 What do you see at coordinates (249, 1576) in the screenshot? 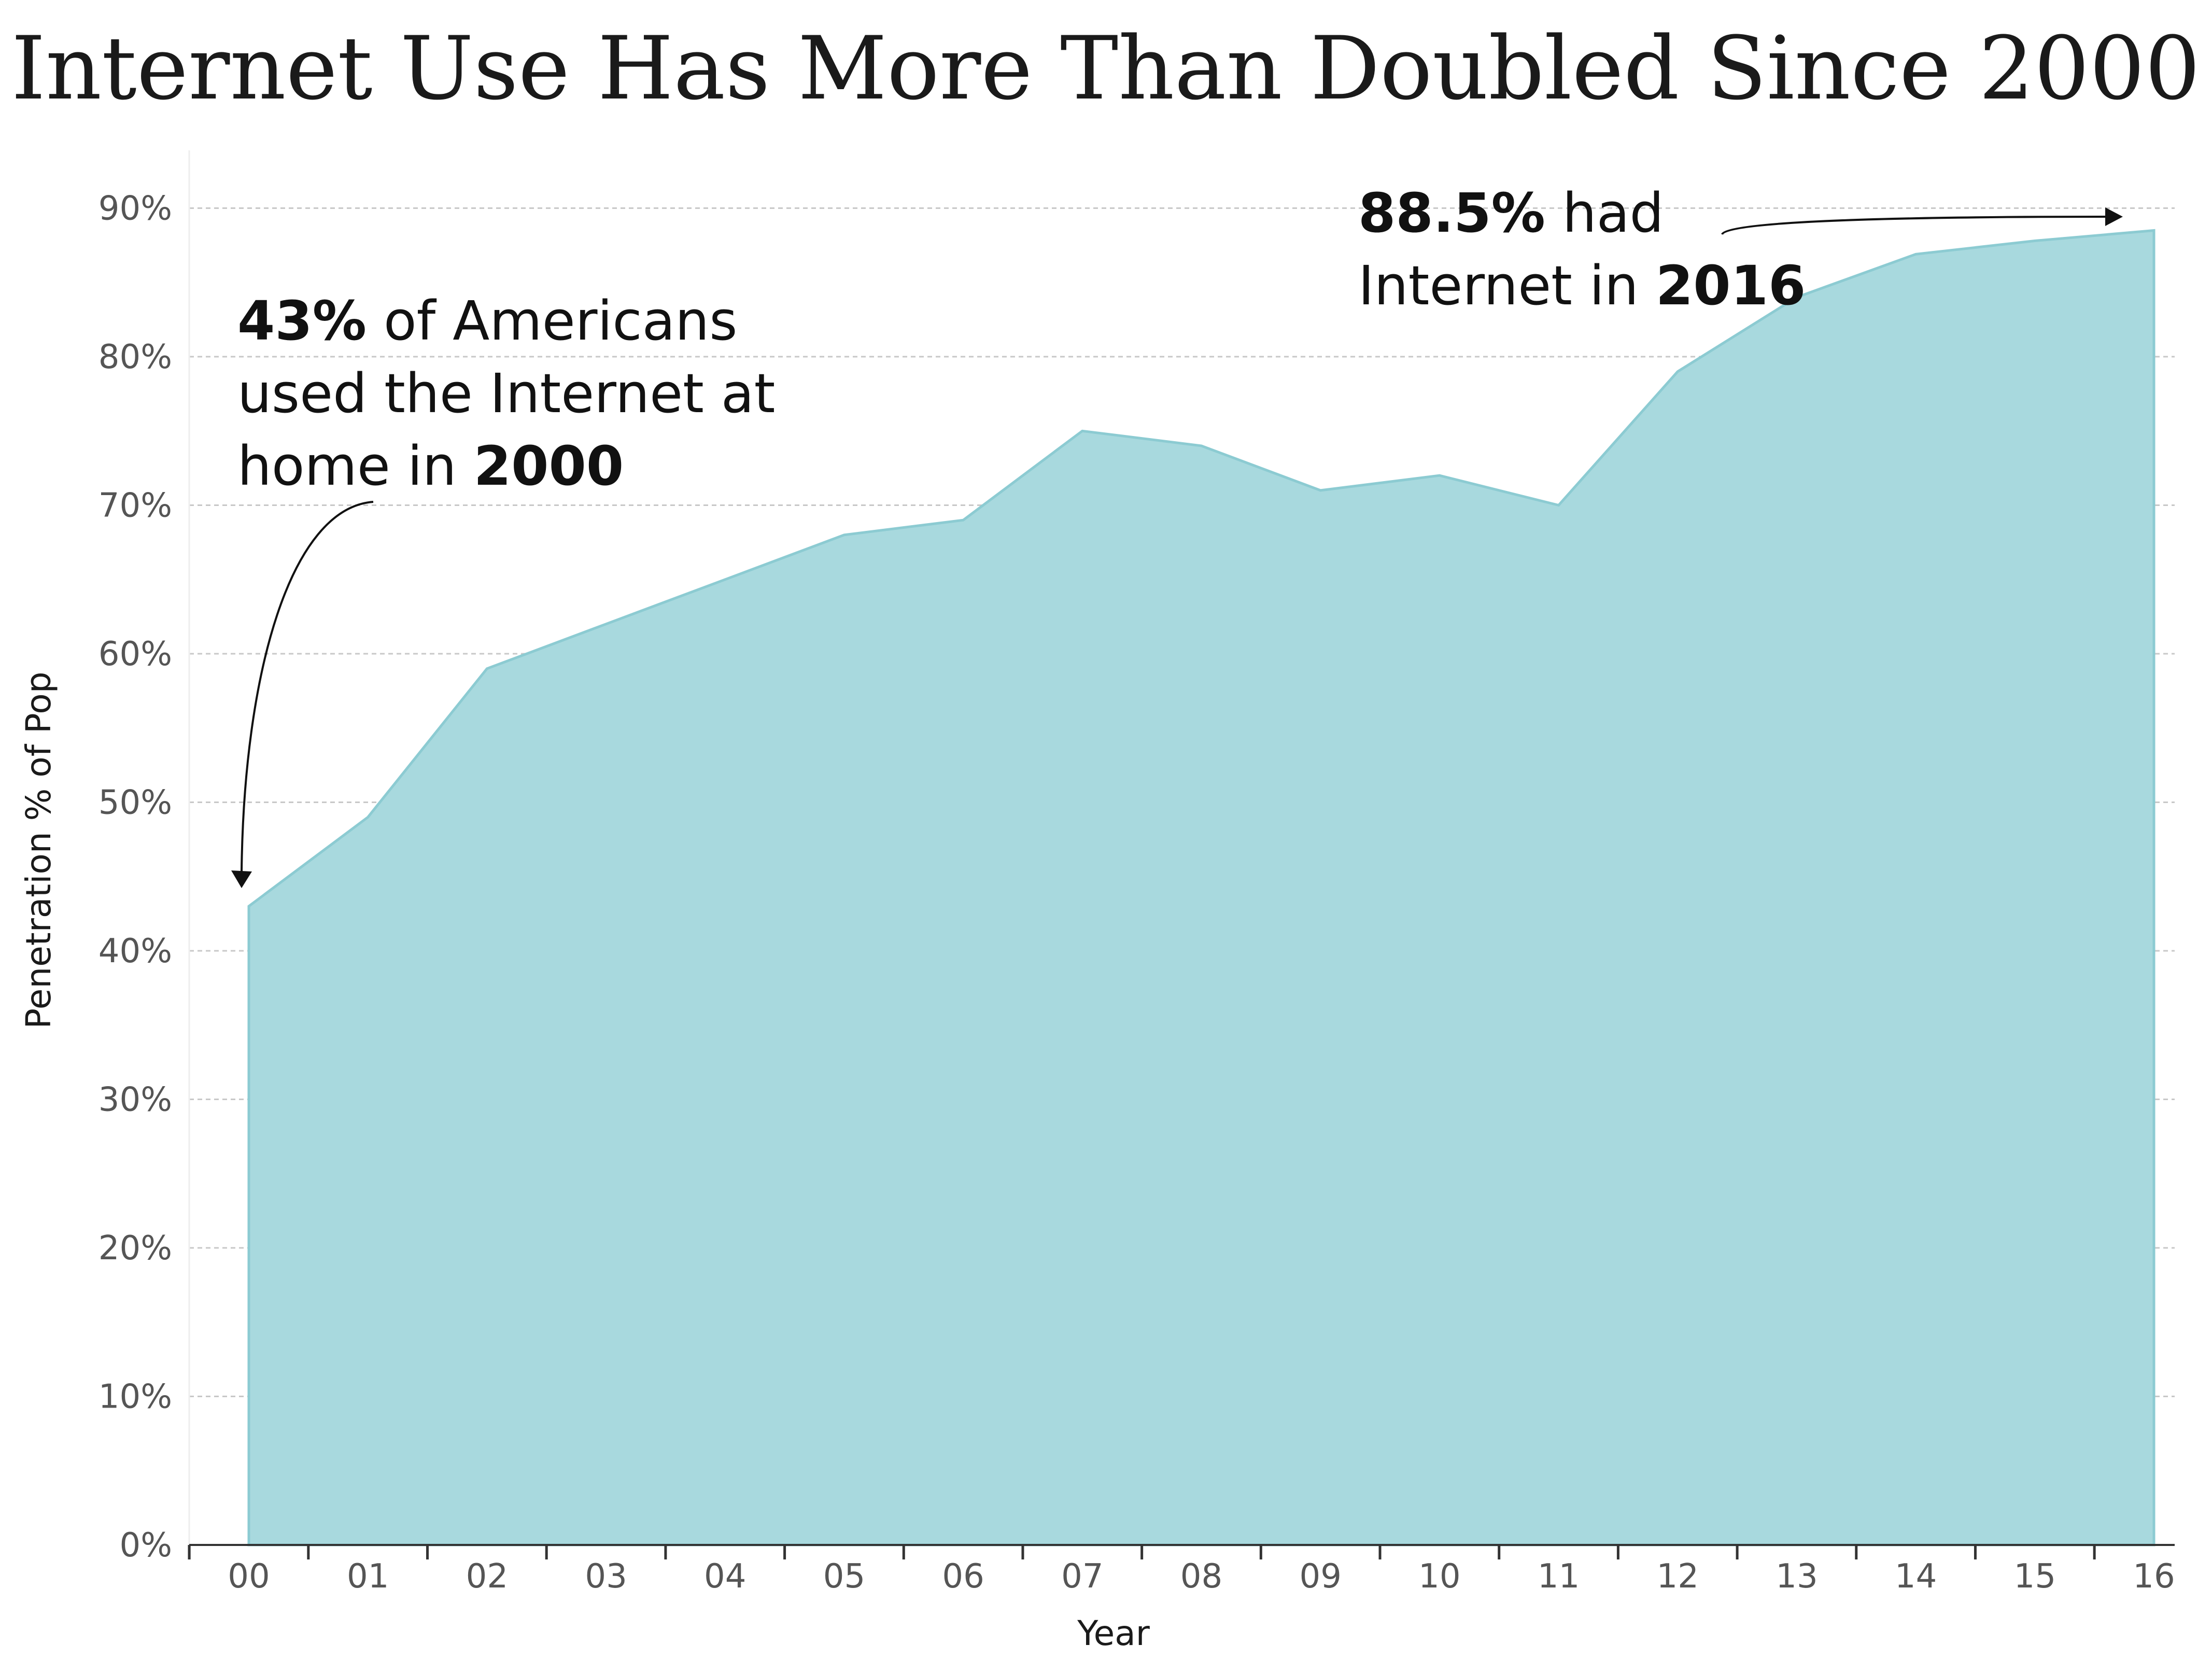
I see `x-tick-label: 00` at bounding box center [249, 1576].